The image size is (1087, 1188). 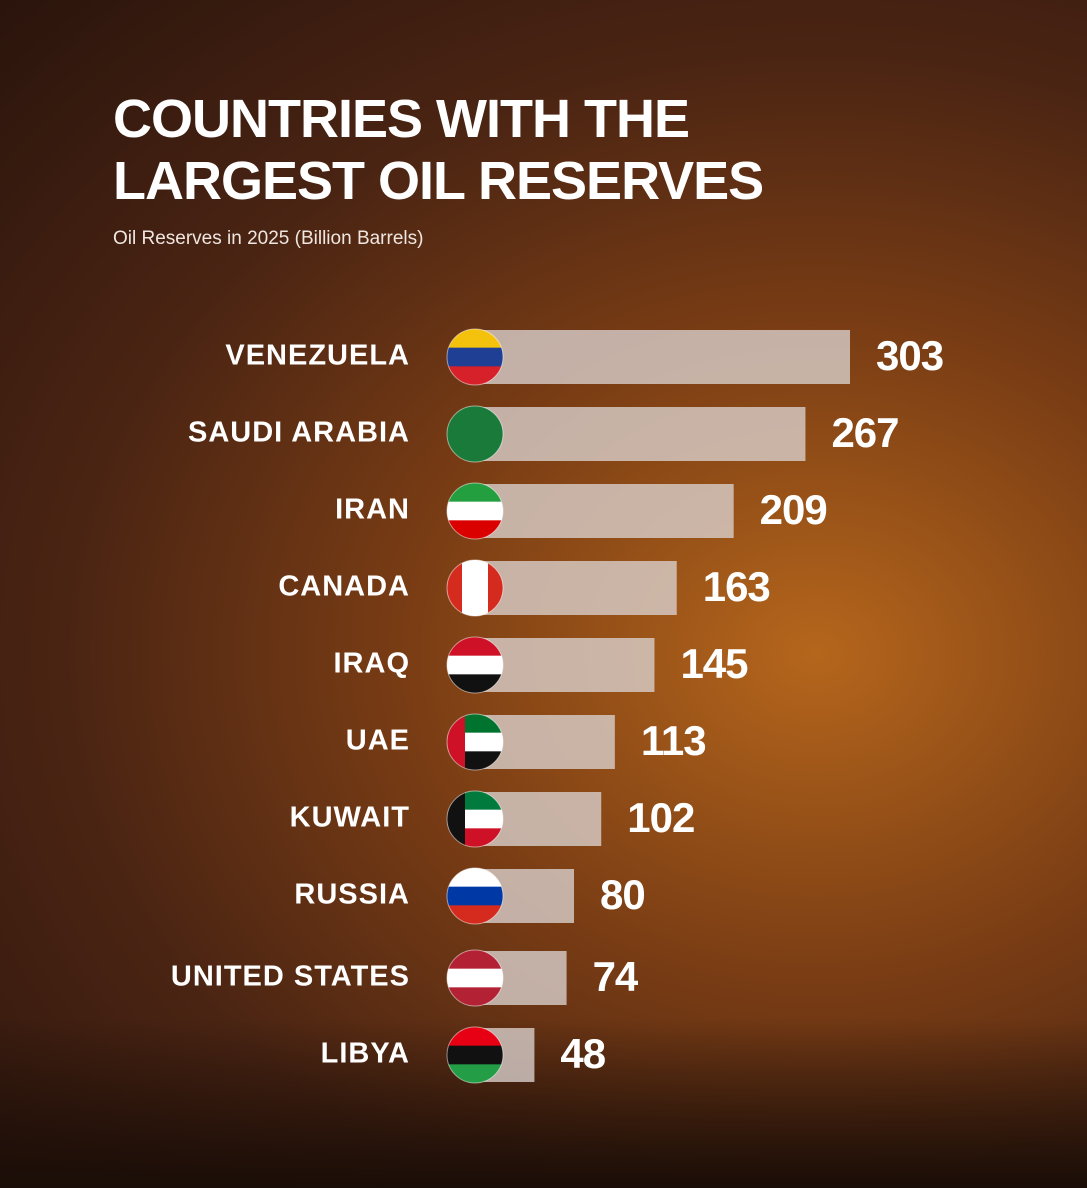 What do you see at coordinates (290, 977) in the screenshot?
I see `category-label: UNITED STATES` at bounding box center [290, 977].